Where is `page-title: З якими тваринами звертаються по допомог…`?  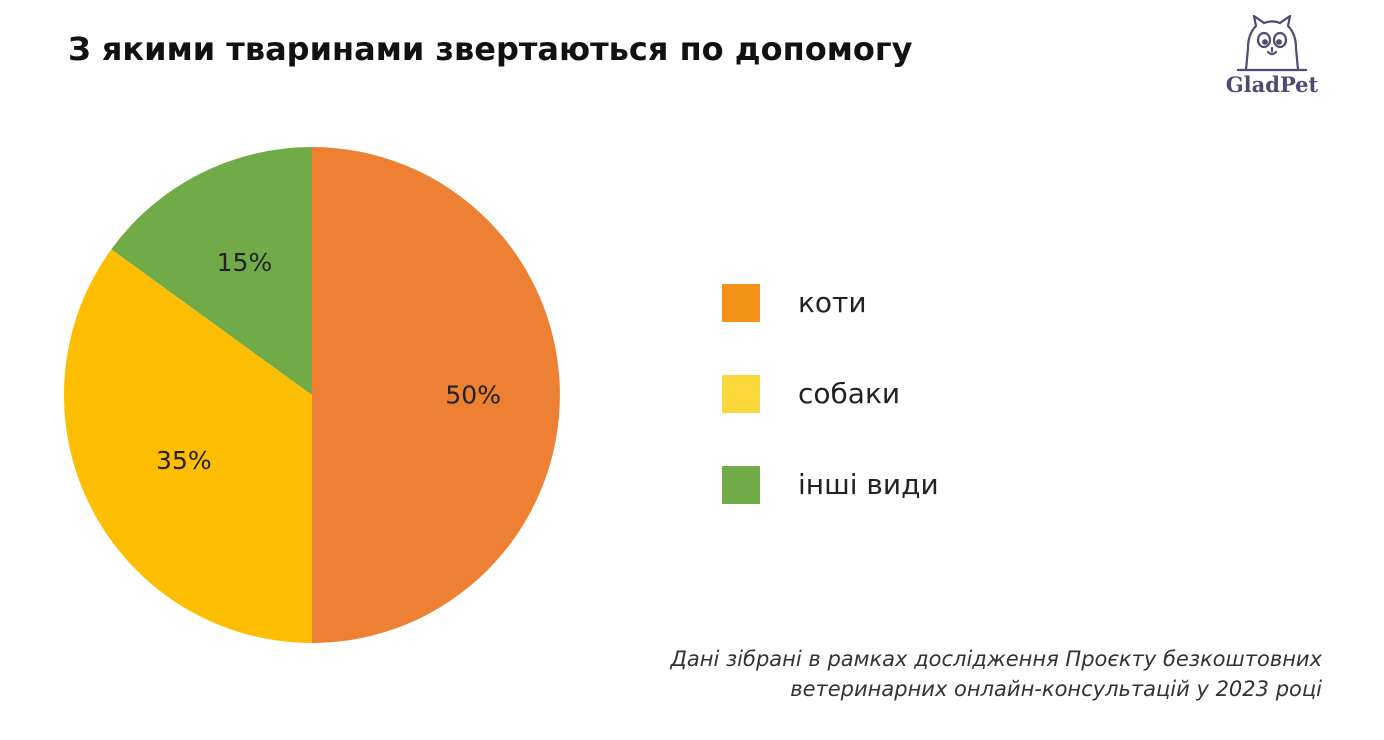 page-title: З якими тваринами звертаються по допомог… is located at coordinates (490, 49).